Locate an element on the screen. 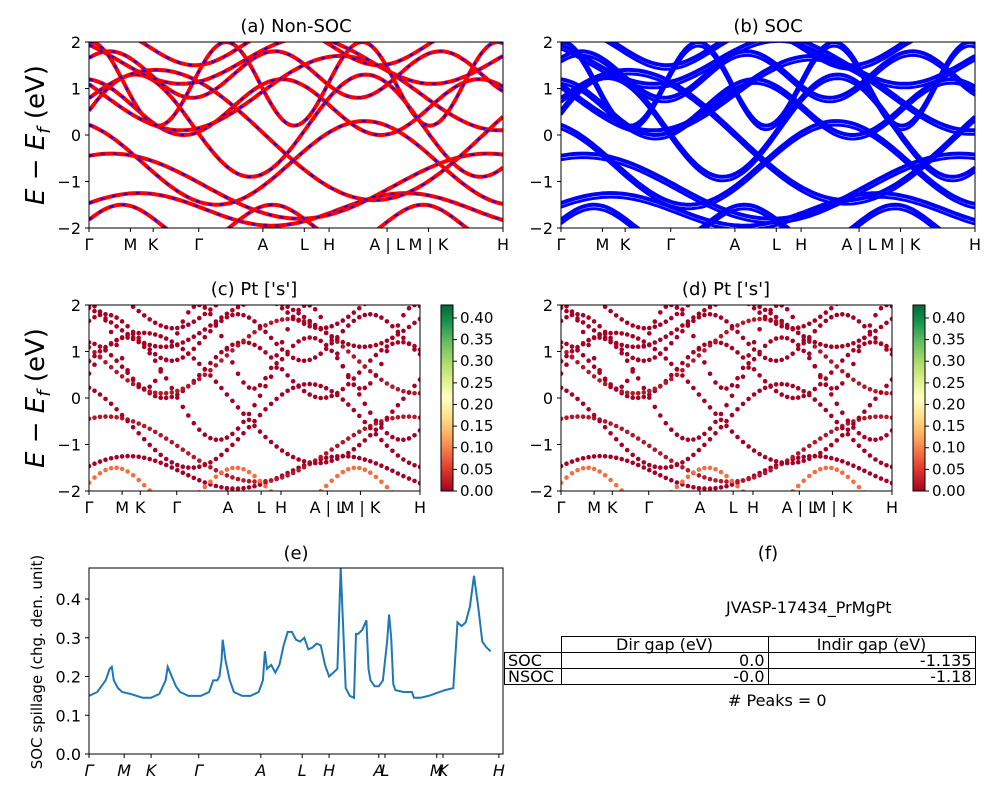 Image resolution: width=1000 pixels, height=800 pixels. colorbar-tick-label: 0.25 is located at coordinates (476, 383).